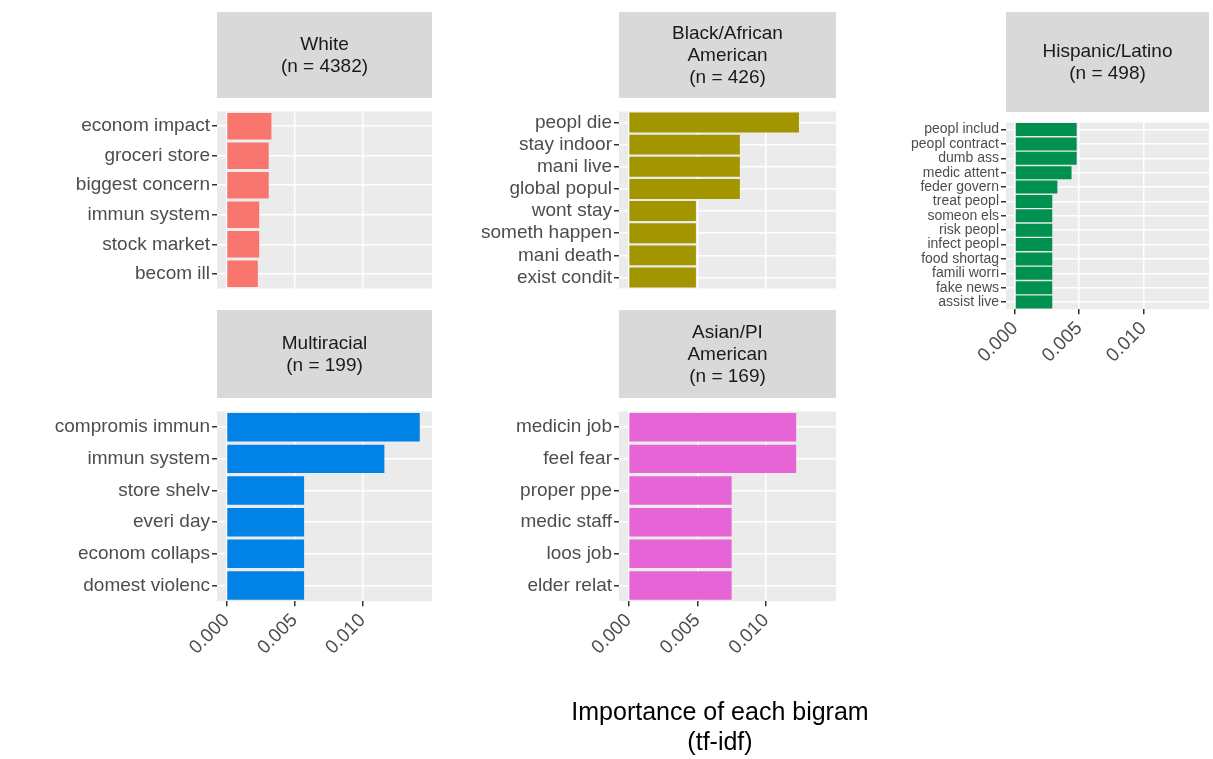  What do you see at coordinates (961, 171) in the screenshot?
I see `y-tick-label: medic attent` at bounding box center [961, 171].